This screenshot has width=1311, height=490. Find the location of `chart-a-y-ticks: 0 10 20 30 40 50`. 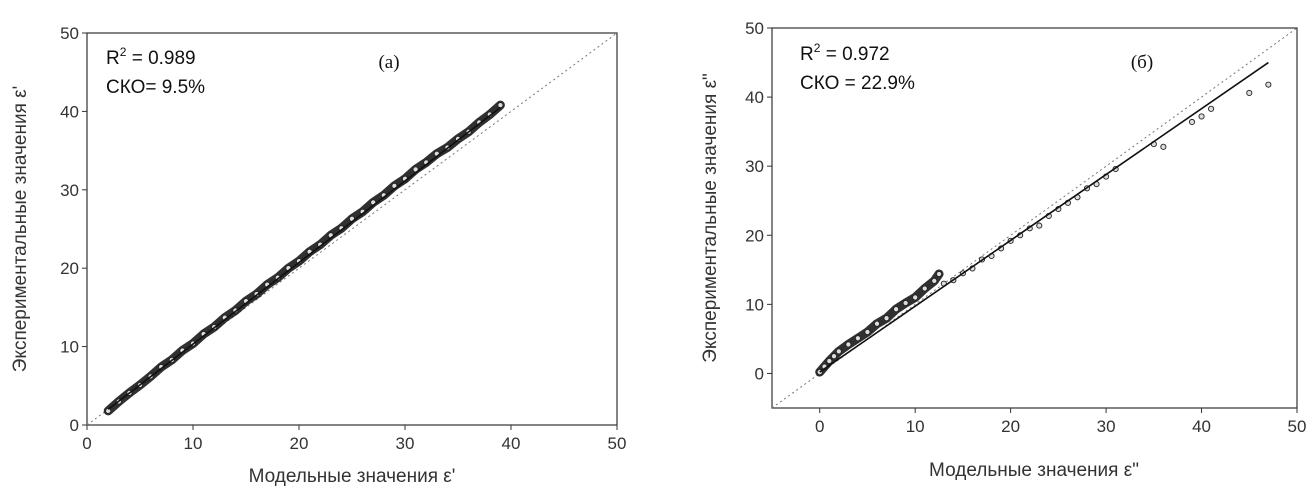

chart-a-y-ticks: 0 10 20 30 40 50 is located at coordinates (73, 229).